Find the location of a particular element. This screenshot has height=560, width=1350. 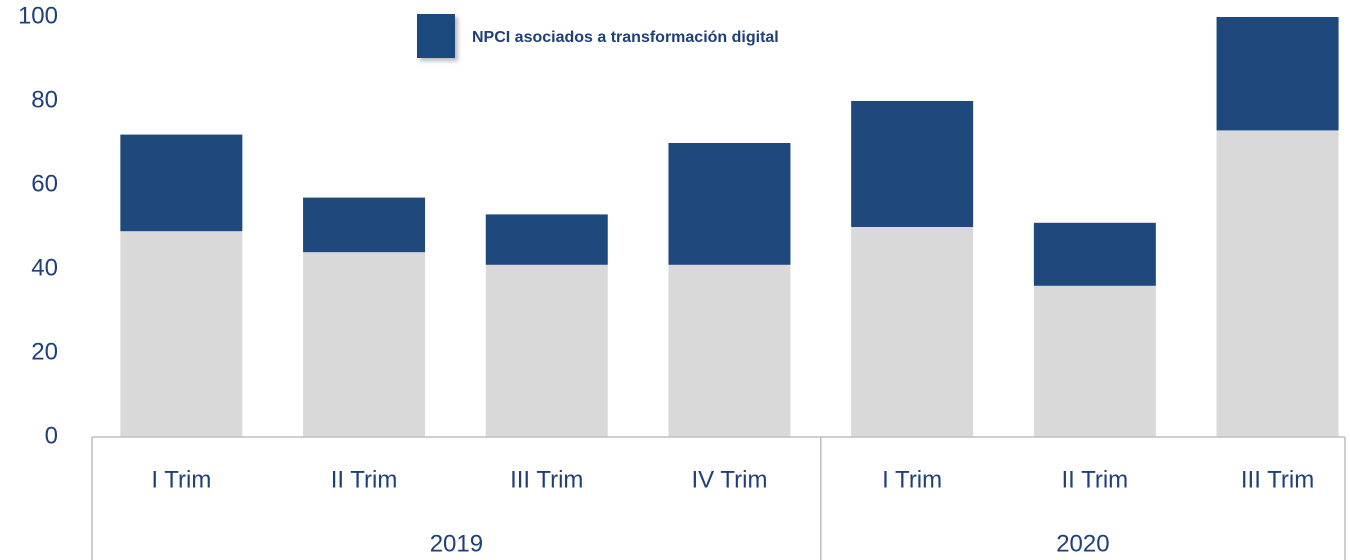

y-tick-label: 20 is located at coordinates (44, 351).